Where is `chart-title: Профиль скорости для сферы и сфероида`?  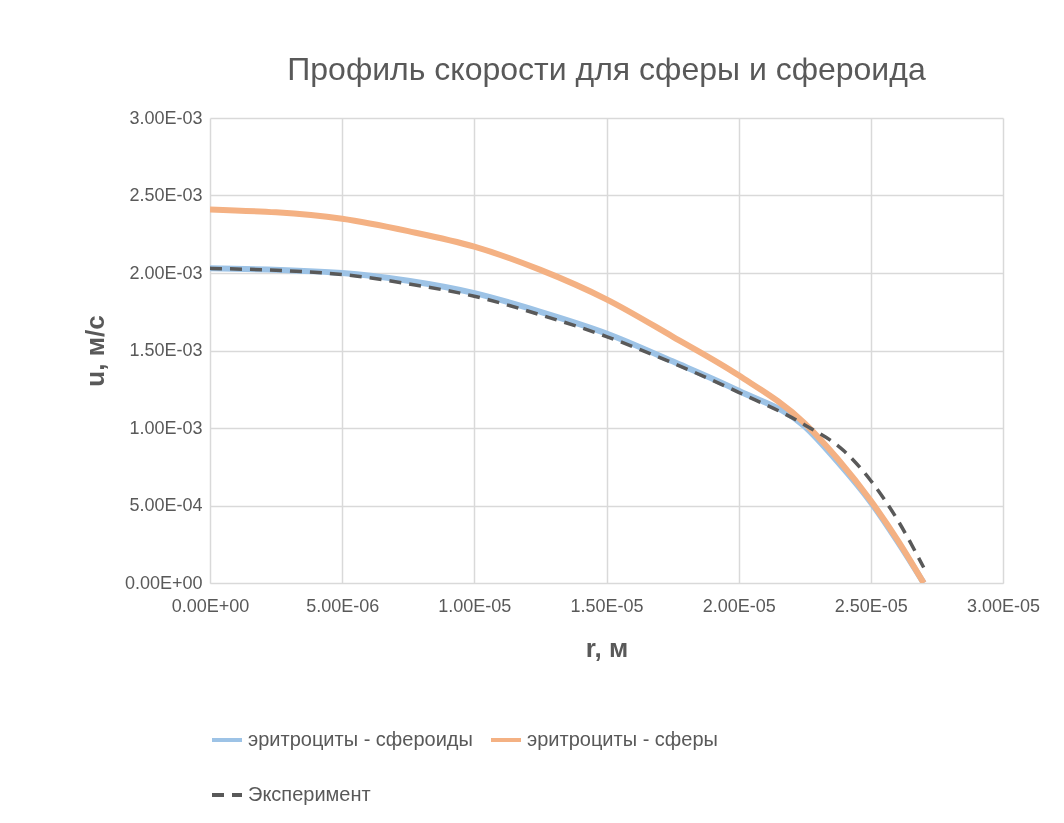 chart-title: Профиль скорости для сферы и сфероида is located at coordinates (606, 69).